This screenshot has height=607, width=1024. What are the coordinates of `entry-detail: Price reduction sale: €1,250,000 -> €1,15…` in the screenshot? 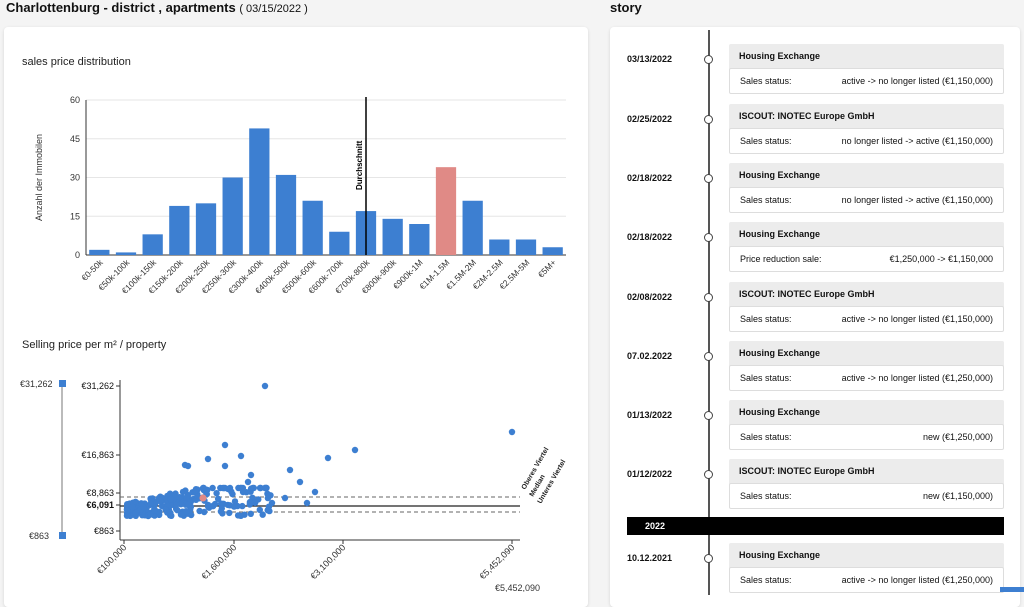 It's located at (866, 259).